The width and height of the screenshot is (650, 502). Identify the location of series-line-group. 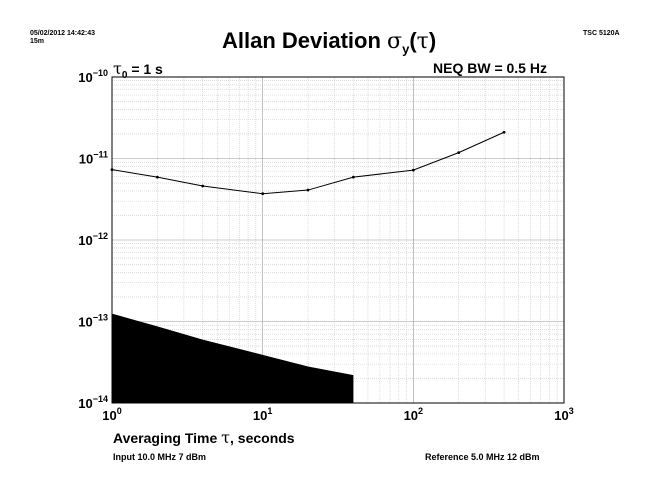
(308, 163).